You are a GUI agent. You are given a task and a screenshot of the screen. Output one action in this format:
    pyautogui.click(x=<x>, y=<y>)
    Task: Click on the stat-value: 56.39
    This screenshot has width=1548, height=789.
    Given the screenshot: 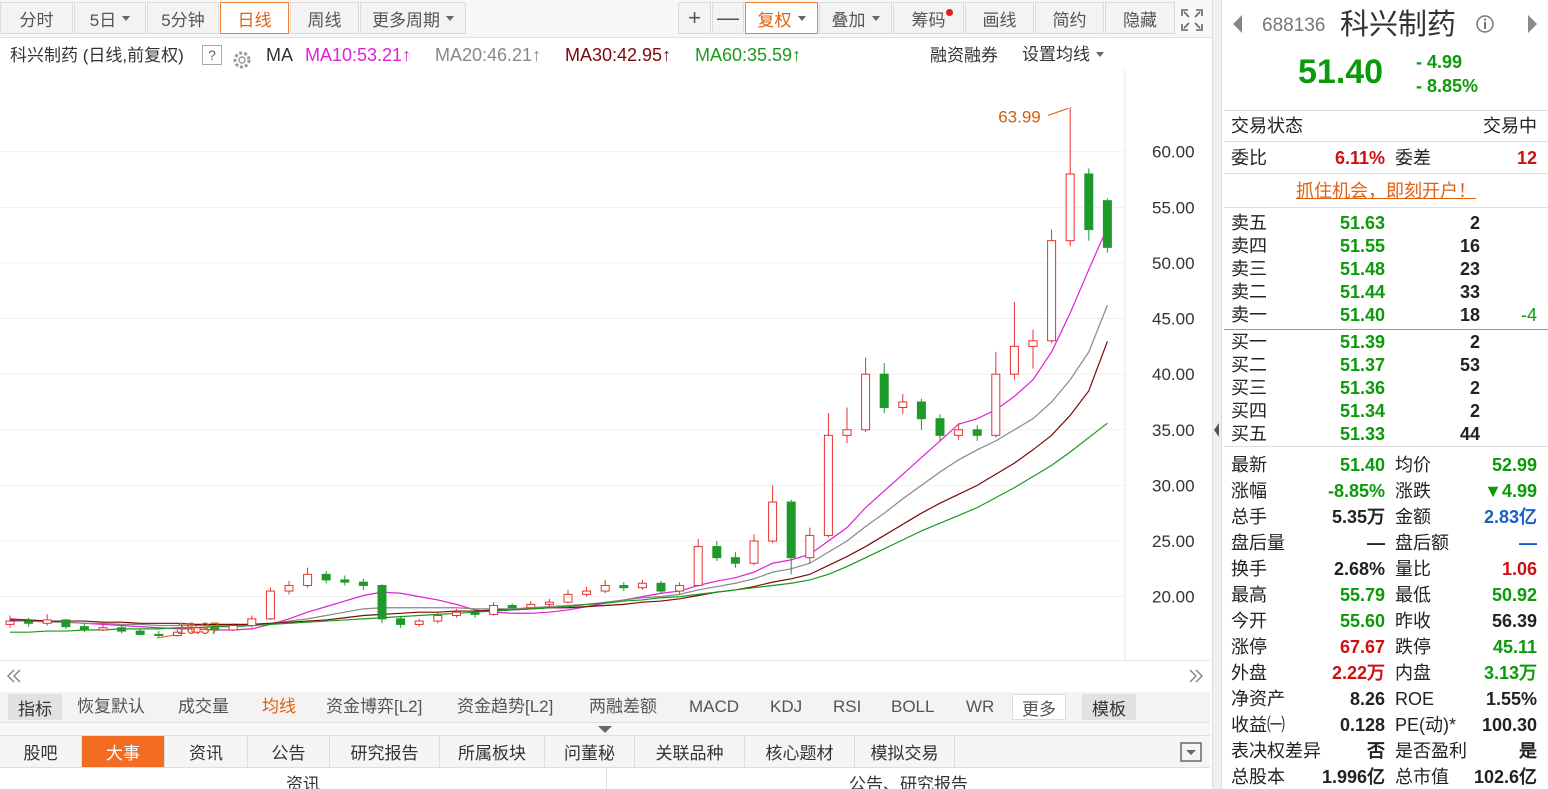 What is the action you would take?
    pyautogui.click(x=1514, y=621)
    